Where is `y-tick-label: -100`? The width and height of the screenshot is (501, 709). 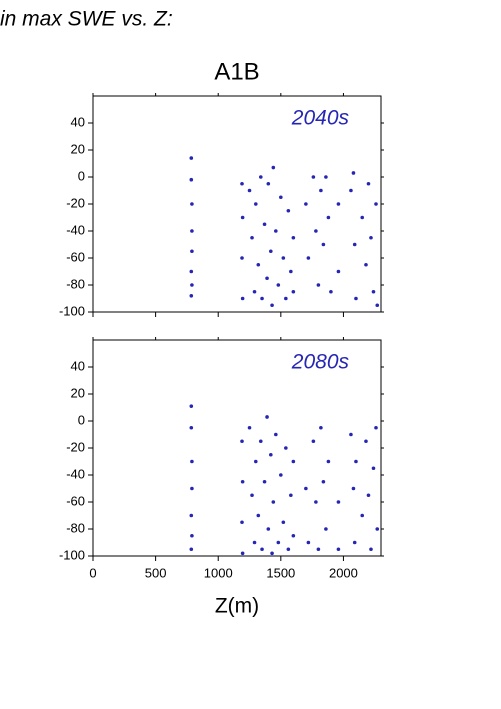
y-tick-label: -100 is located at coordinates (72, 554).